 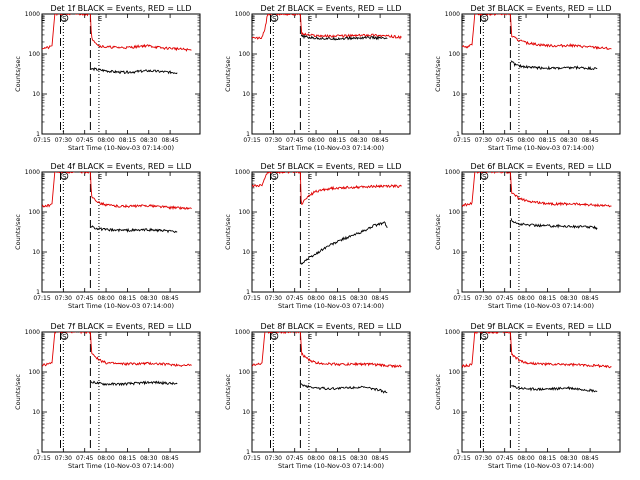 What do you see at coordinates (120, 8) in the screenshot?
I see `chart-title: Det 1f BLACK = Events, RED = LLD` at bounding box center [120, 8].